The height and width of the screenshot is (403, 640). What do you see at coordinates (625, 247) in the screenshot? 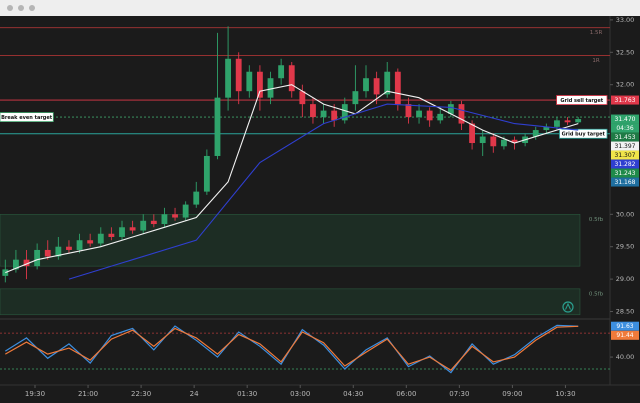
I see `y-tick-label: 29.50` at bounding box center [625, 247].